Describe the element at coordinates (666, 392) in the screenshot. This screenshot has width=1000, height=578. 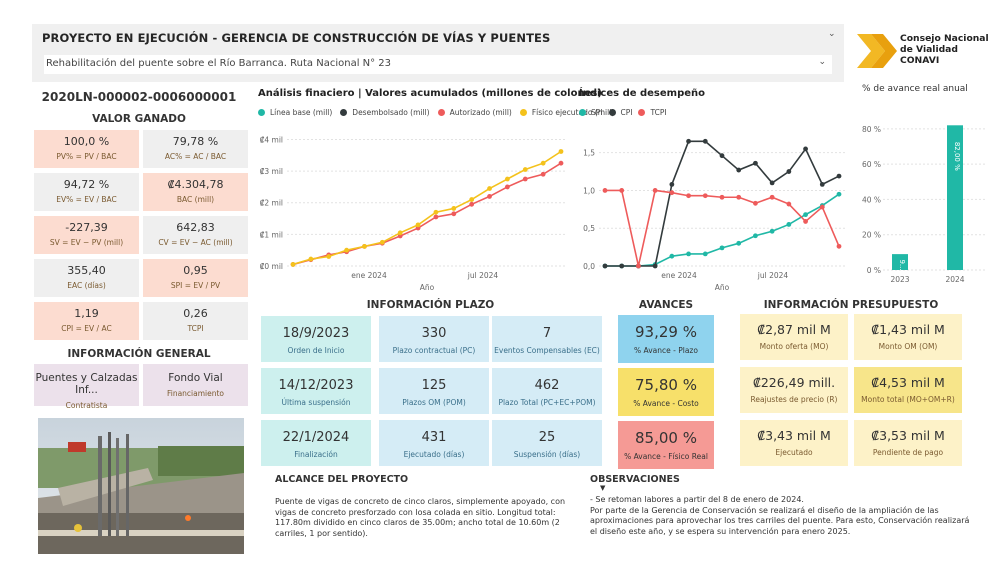
I see `avance-card: 75,80 % % Avance - Costo` at that location.